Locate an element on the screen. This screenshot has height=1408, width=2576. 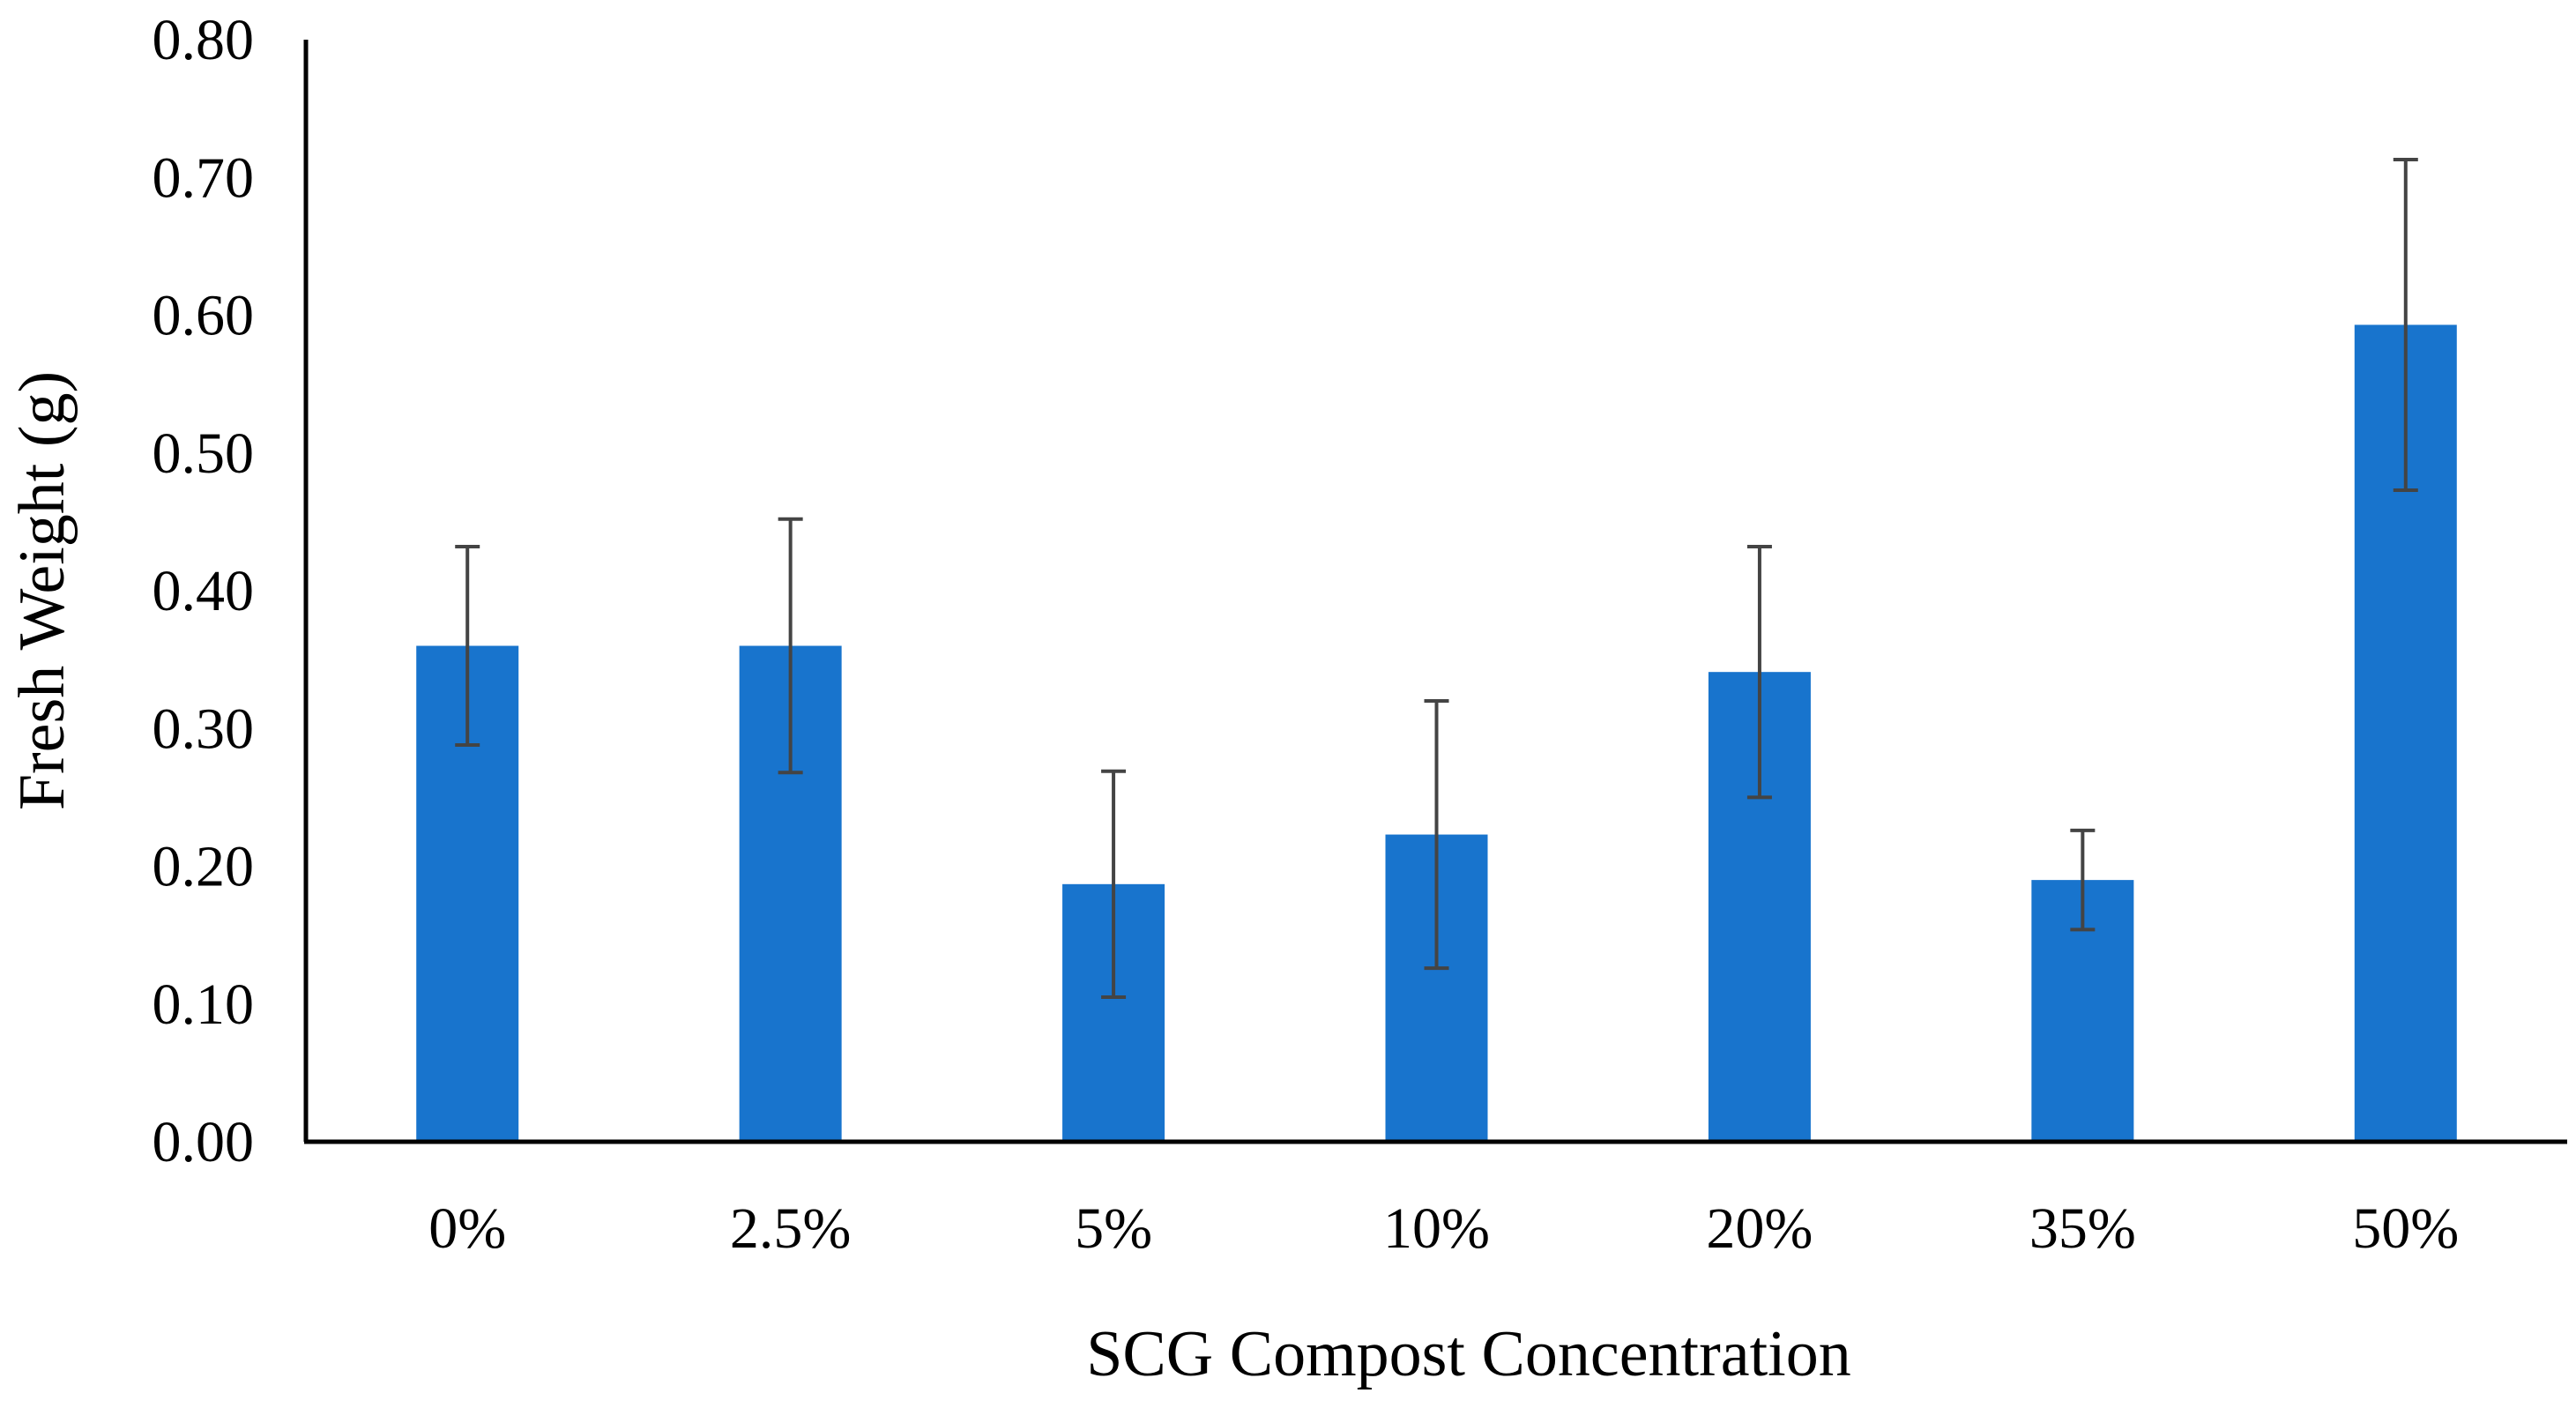
x-tick-label: 5% is located at coordinates (1113, 1228).